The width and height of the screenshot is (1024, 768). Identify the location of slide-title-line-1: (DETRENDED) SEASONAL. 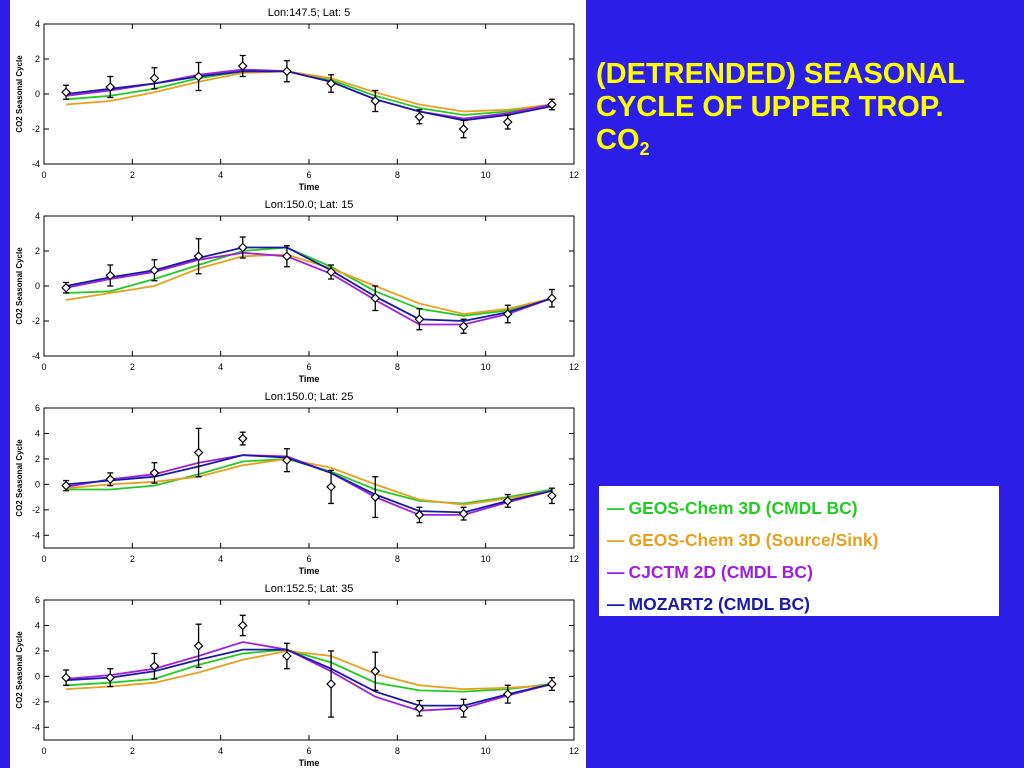
(780, 74).